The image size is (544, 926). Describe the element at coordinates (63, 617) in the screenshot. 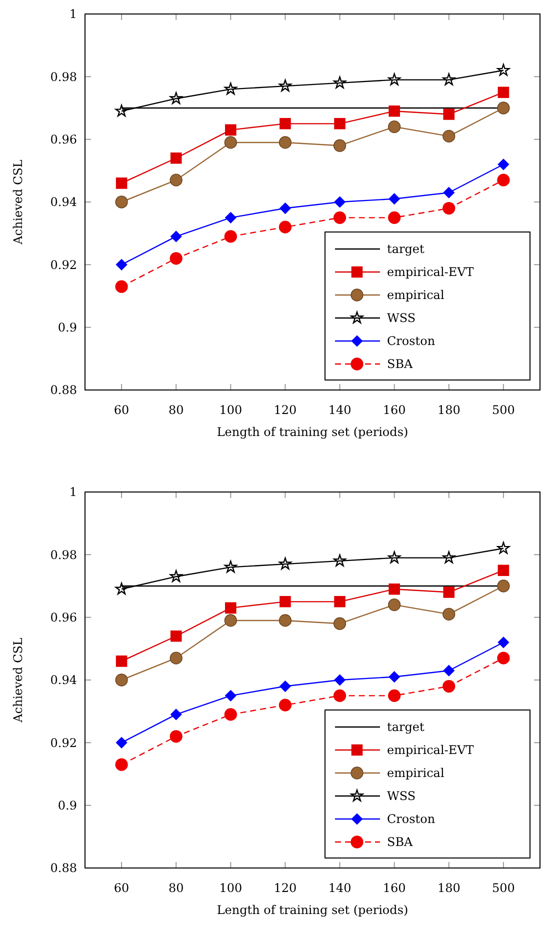

I see `y-tick-label: 0.96` at that location.